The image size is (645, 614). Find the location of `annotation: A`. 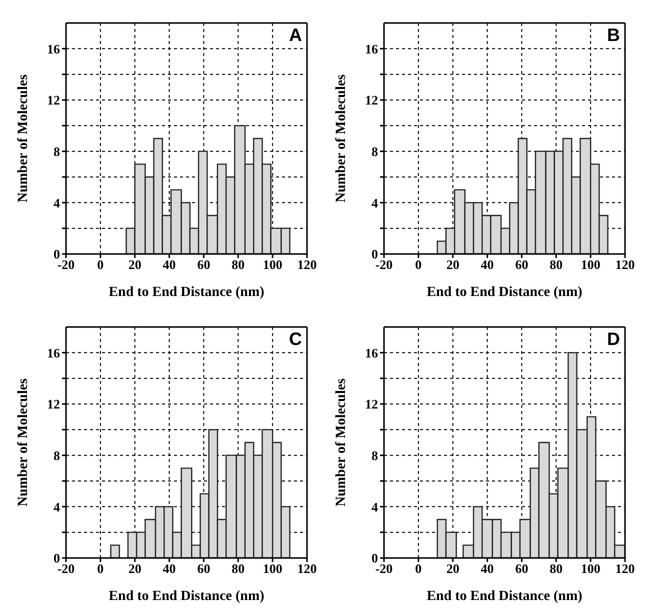

annotation: A is located at coordinates (295, 35).